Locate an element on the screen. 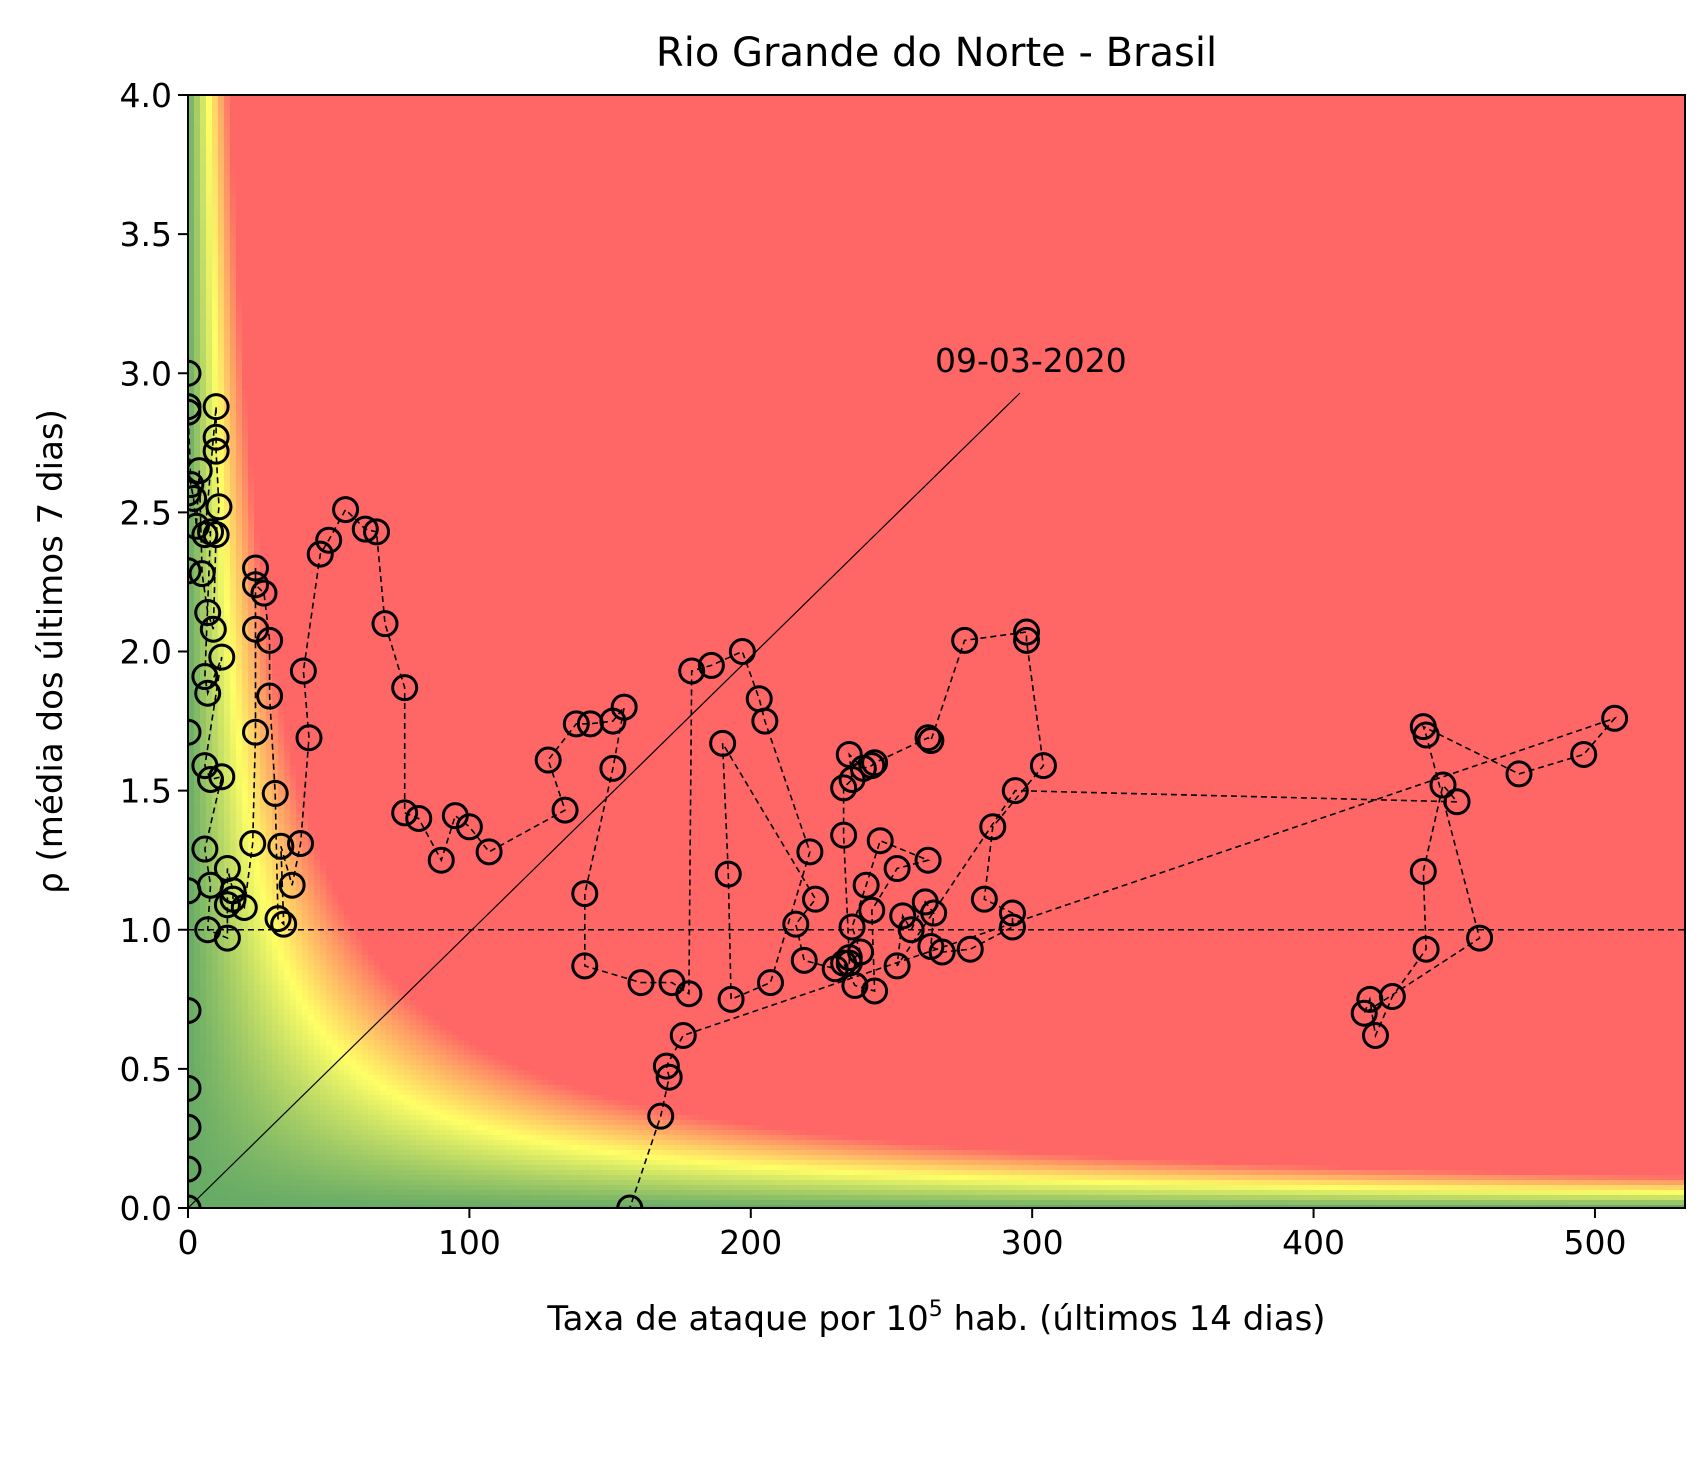 The image size is (1703, 1476). y-tick-label: 4.0 is located at coordinates (146, 95).